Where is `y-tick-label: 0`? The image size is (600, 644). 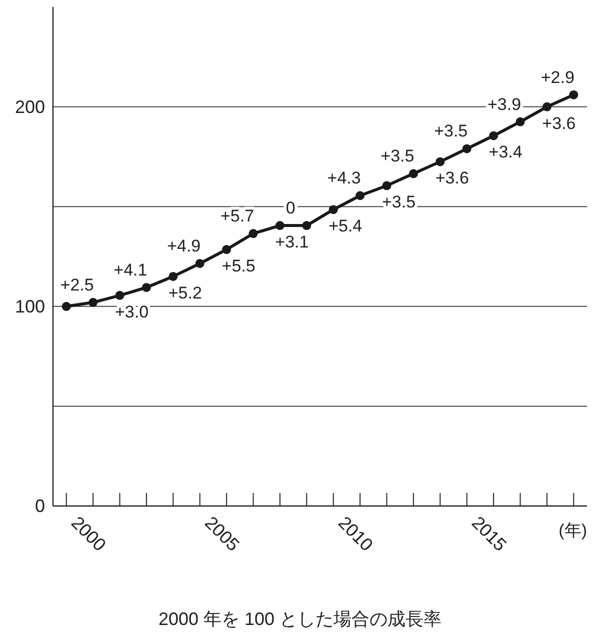
y-tick-label: 0 is located at coordinates (39, 506).